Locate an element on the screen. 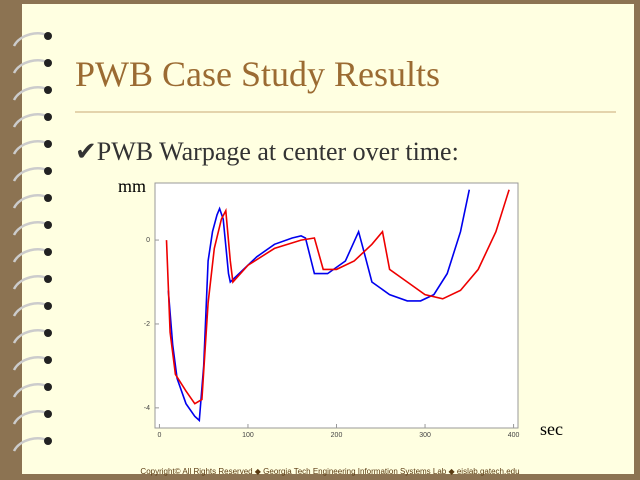 This screenshot has width=640, height=480. spiral-binding is located at coordinates (32, 242).